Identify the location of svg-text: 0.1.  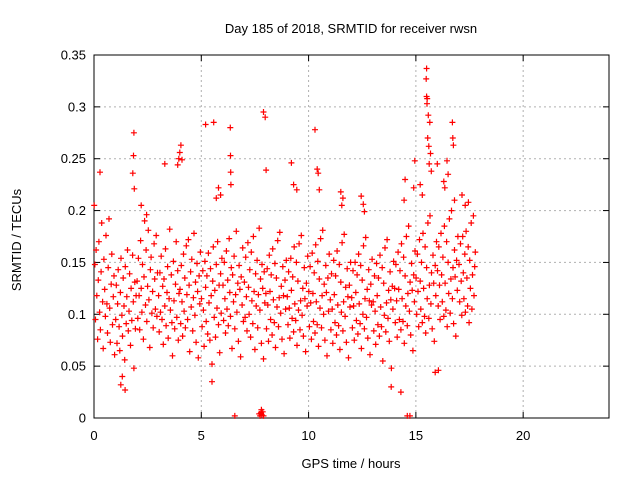
(77, 314).